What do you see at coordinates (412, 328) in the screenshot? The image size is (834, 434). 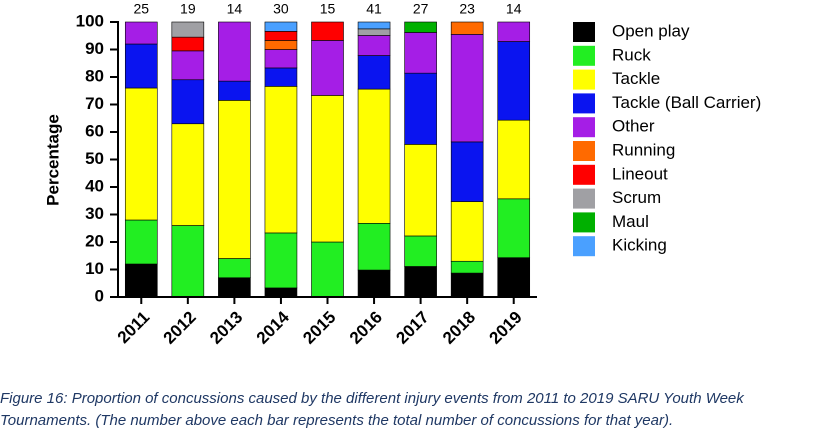 I see `x-tick-label: 2017` at bounding box center [412, 328].